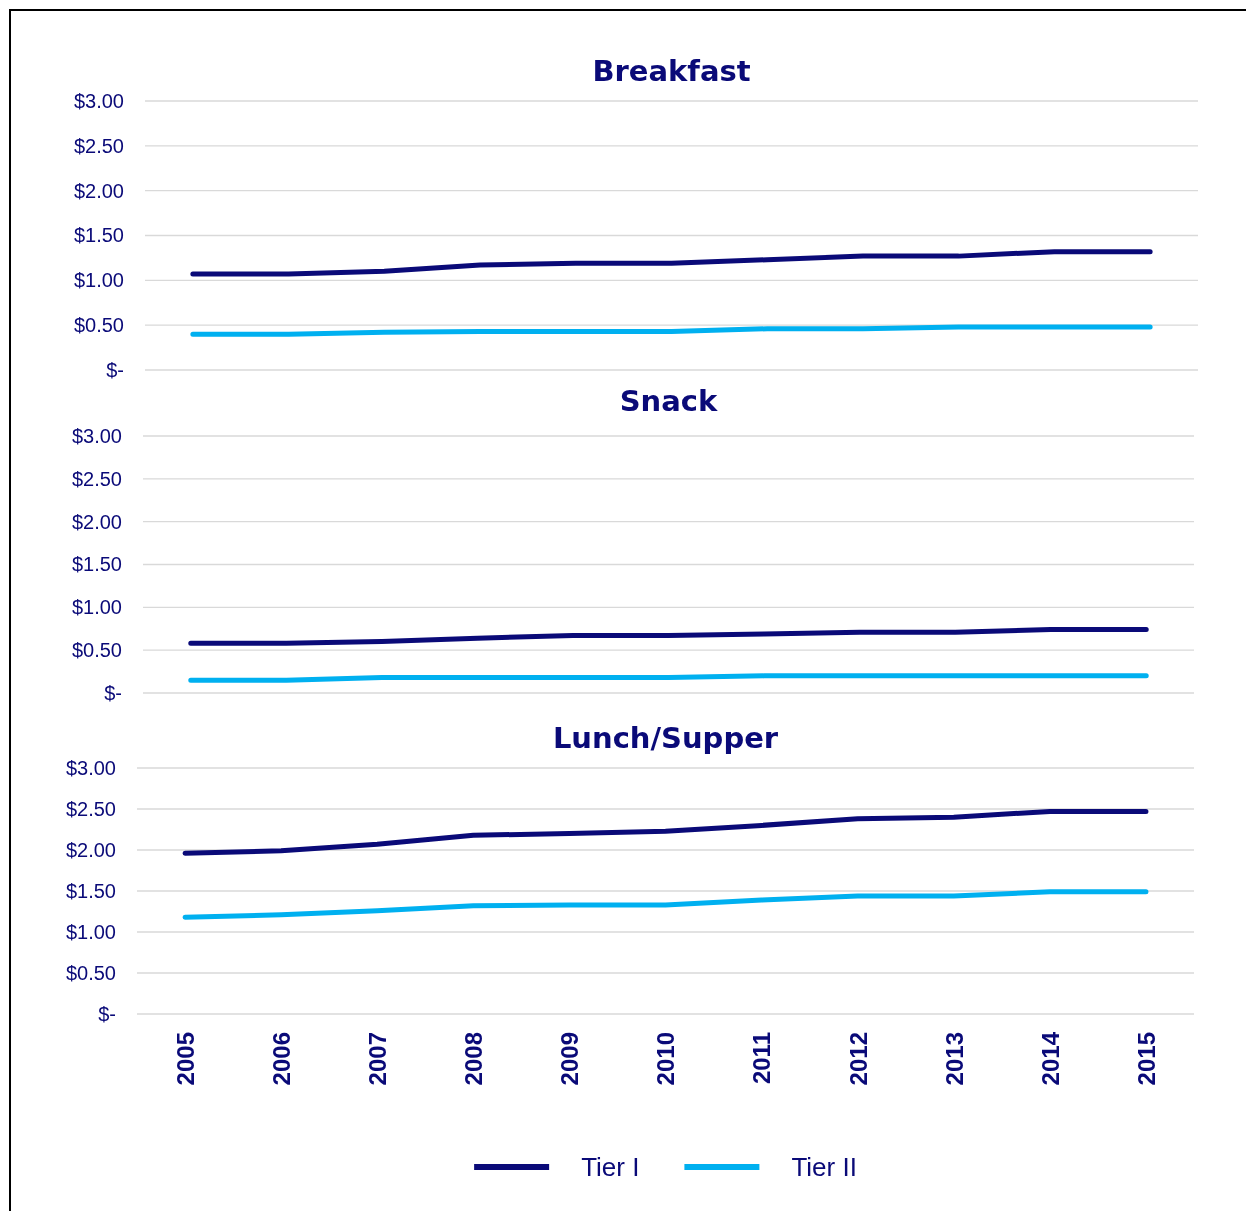 The height and width of the screenshot is (1211, 1246). Describe the element at coordinates (282, 1059) in the screenshot. I see `x-tick-label: 2006` at that location.